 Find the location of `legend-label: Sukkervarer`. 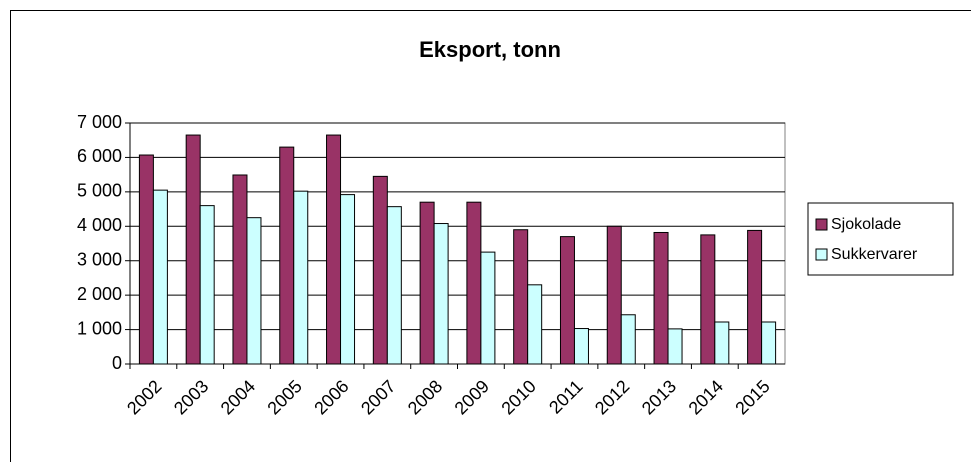

legend-label: Sukkervarer is located at coordinates (874, 254).